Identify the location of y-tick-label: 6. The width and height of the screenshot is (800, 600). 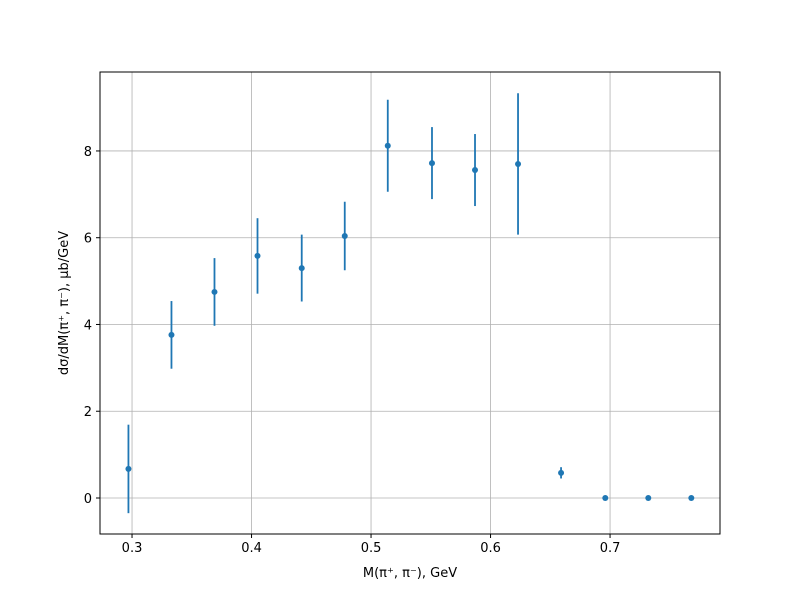
(88, 239).